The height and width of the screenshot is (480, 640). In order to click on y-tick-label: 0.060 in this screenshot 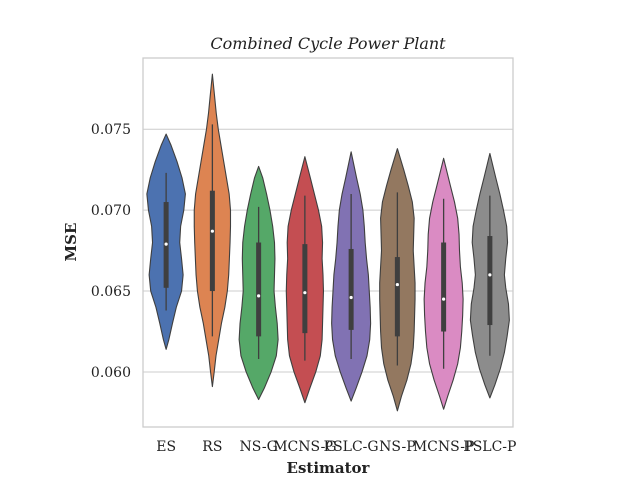, I will do `click(111, 373)`.